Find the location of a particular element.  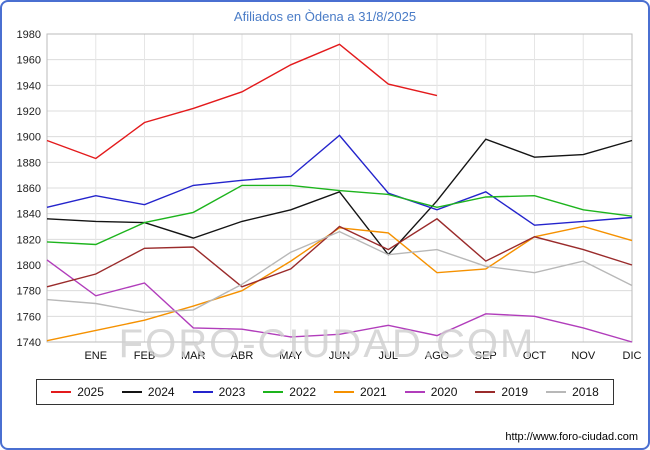

legend-label-2021: 2021 is located at coordinates (373, 392).